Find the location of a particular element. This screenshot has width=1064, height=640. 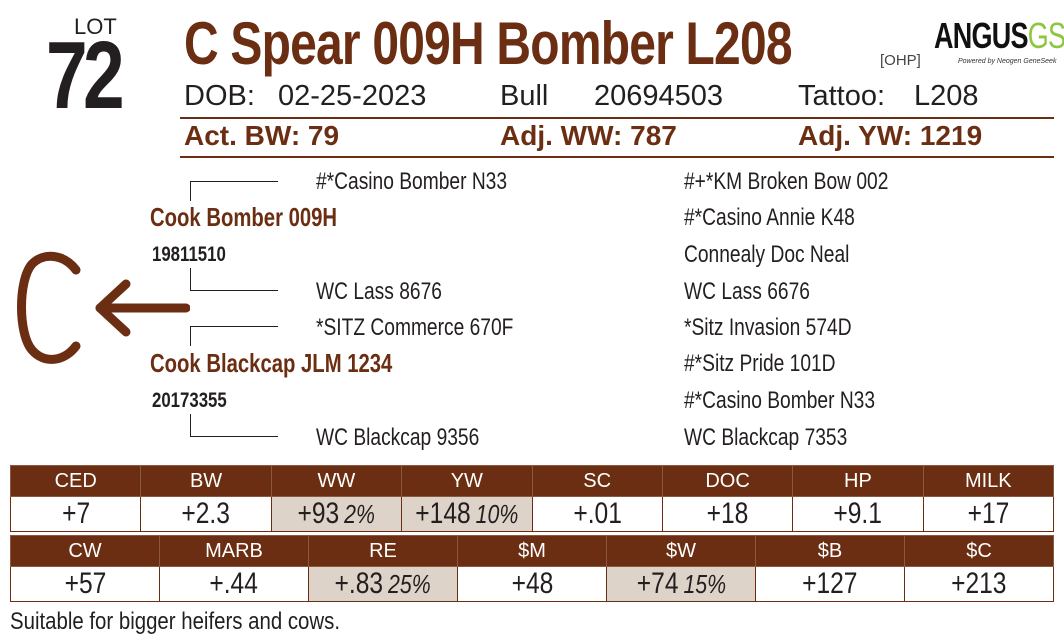

lot-label: LOT is located at coordinates (95, 26).